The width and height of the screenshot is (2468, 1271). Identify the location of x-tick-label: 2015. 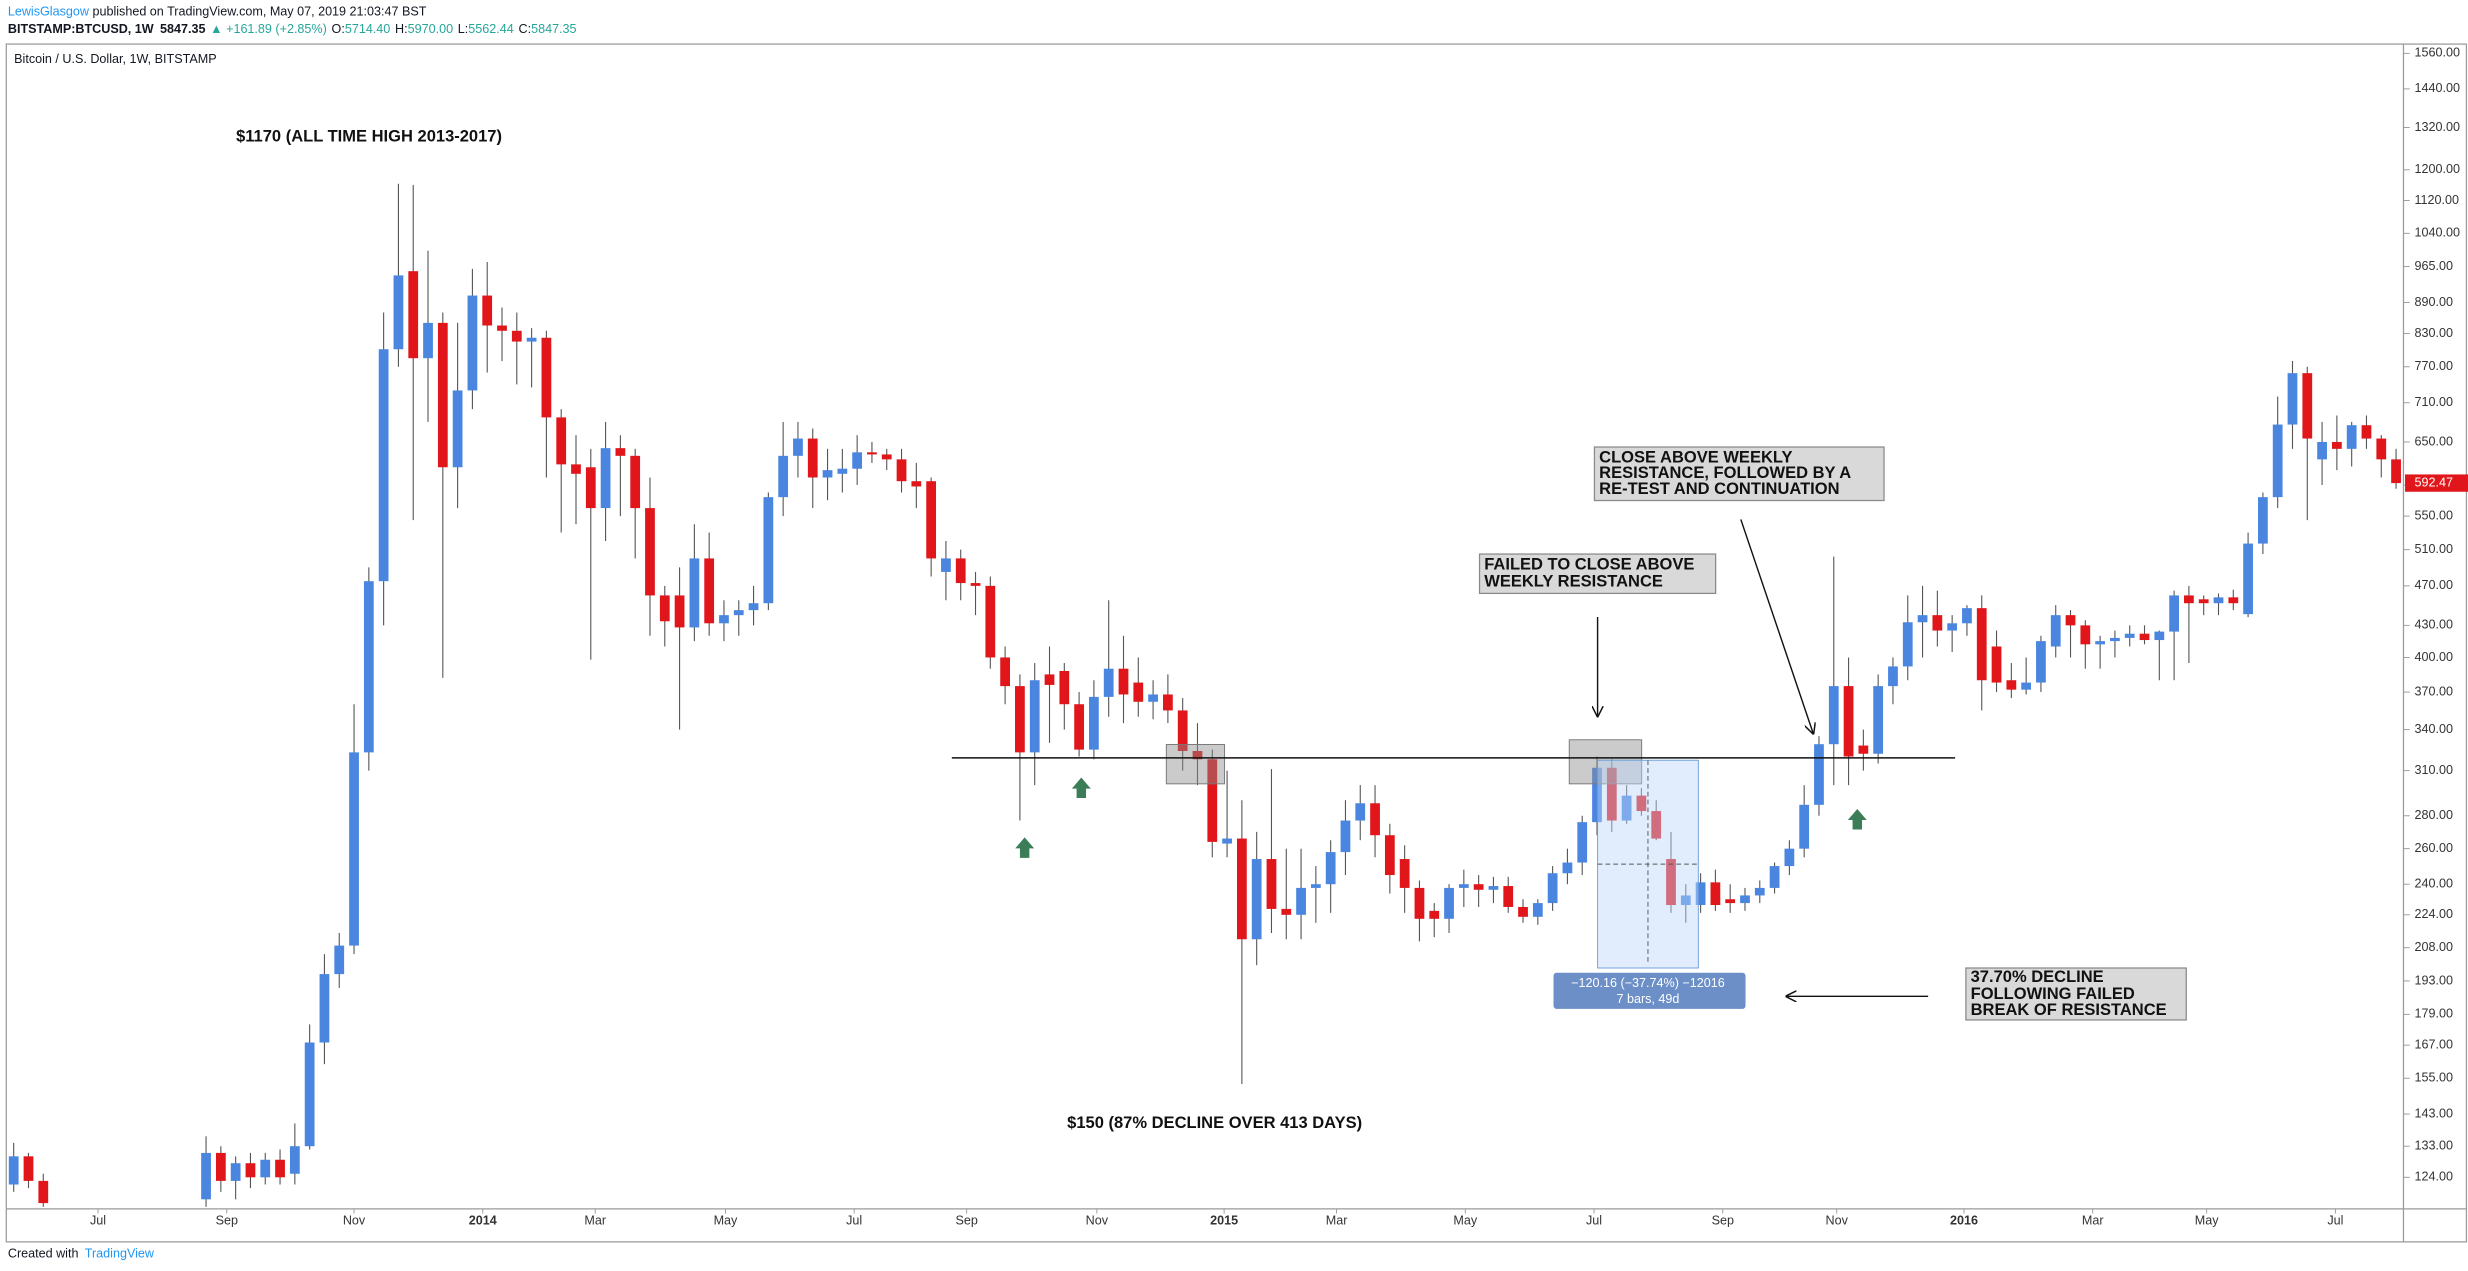
(1224, 1221).